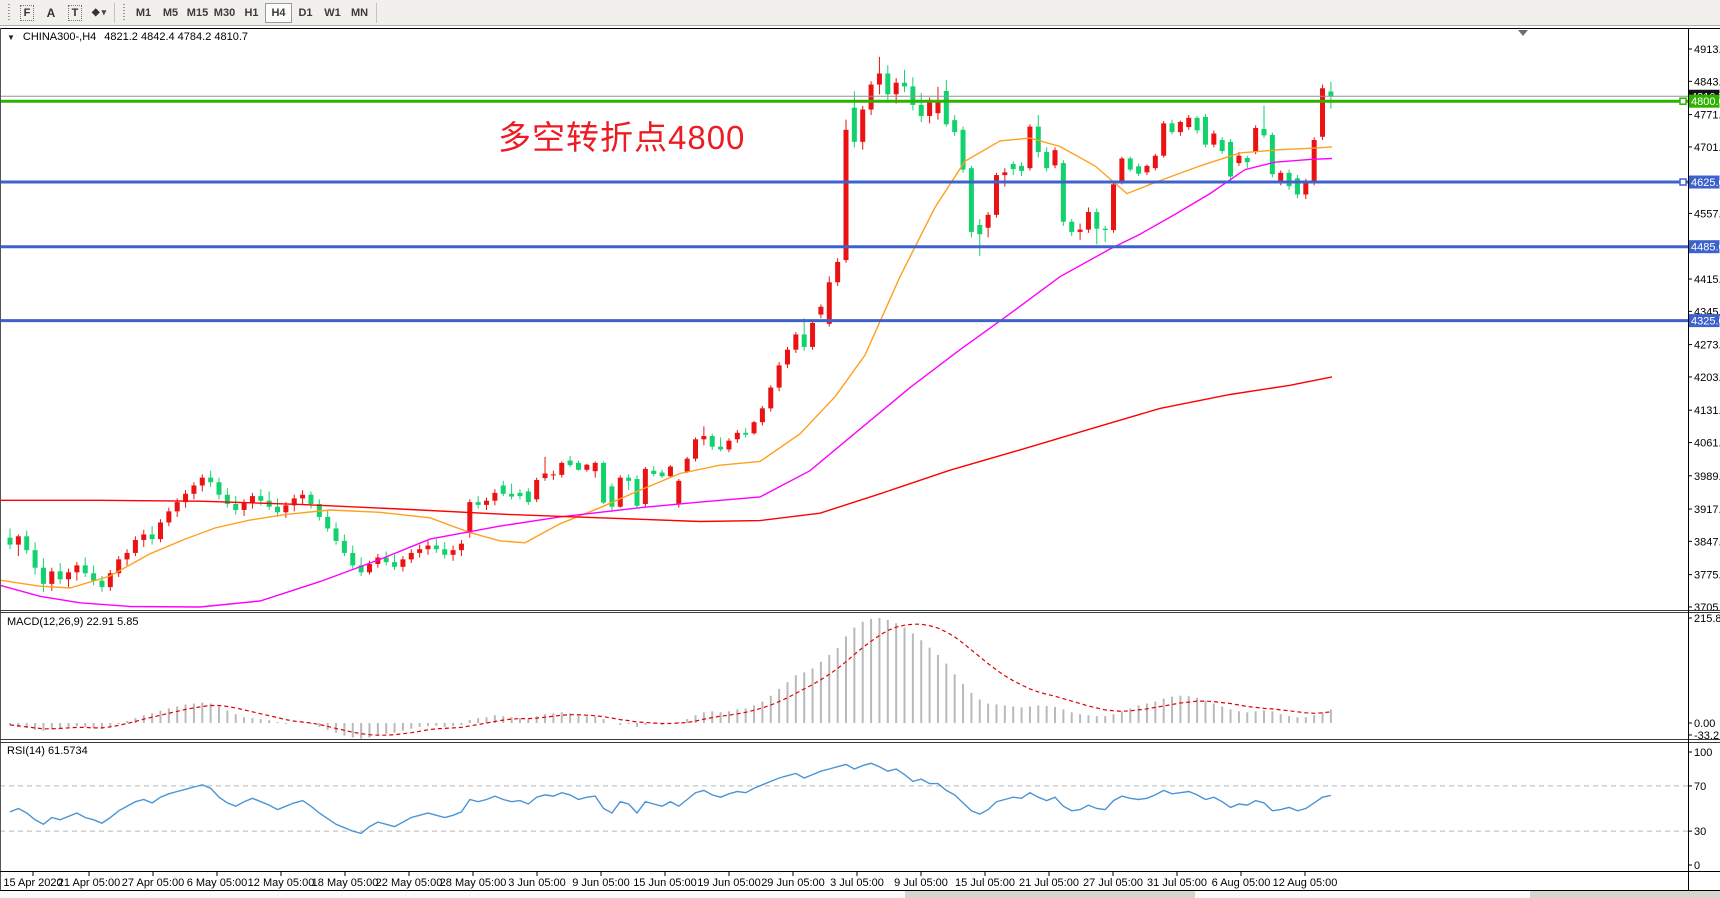  What do you see at coordinates (537, 883) in the screenshot?
I see `svg-text: 3 Jun 05:00` at bounding box center [537, 883].